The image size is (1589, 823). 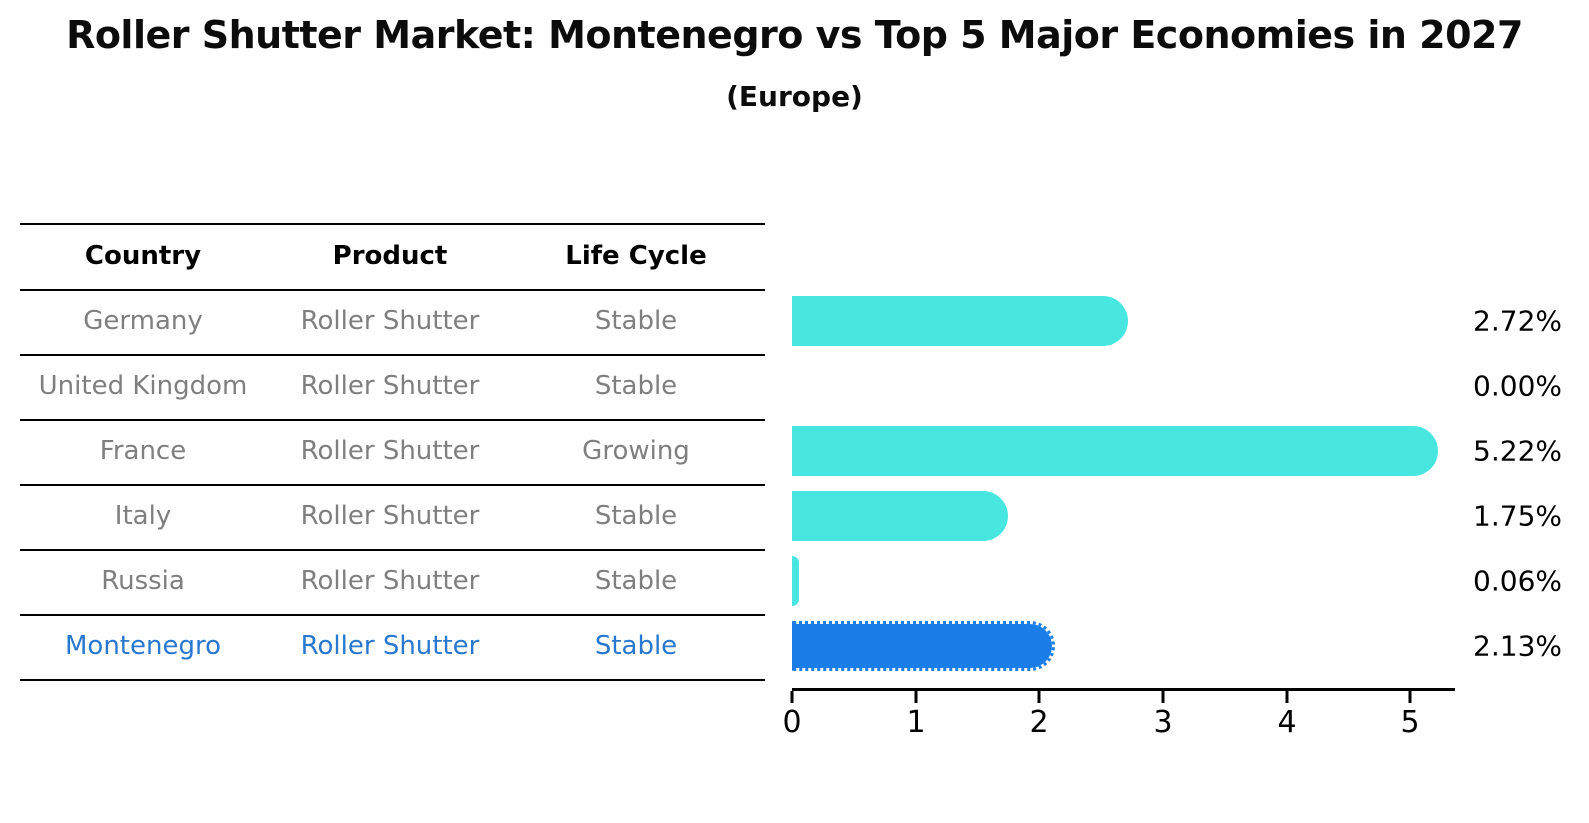 What do you see at coordinates (1287, 722) in the screenshot?
I see `x-tick-label: 4` at bounding box center [1287, 722].